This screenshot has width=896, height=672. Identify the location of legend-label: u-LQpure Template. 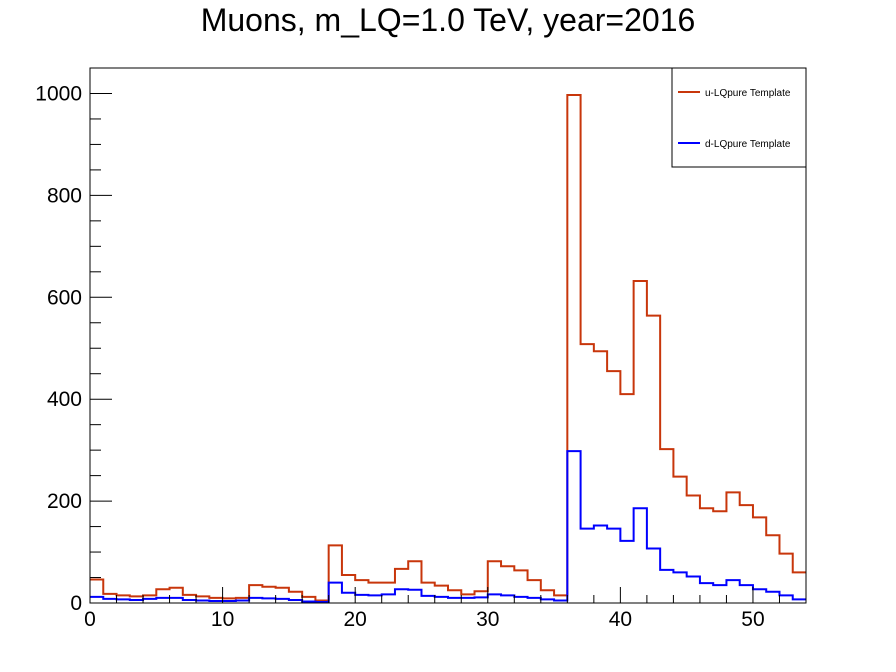
(748, 93).